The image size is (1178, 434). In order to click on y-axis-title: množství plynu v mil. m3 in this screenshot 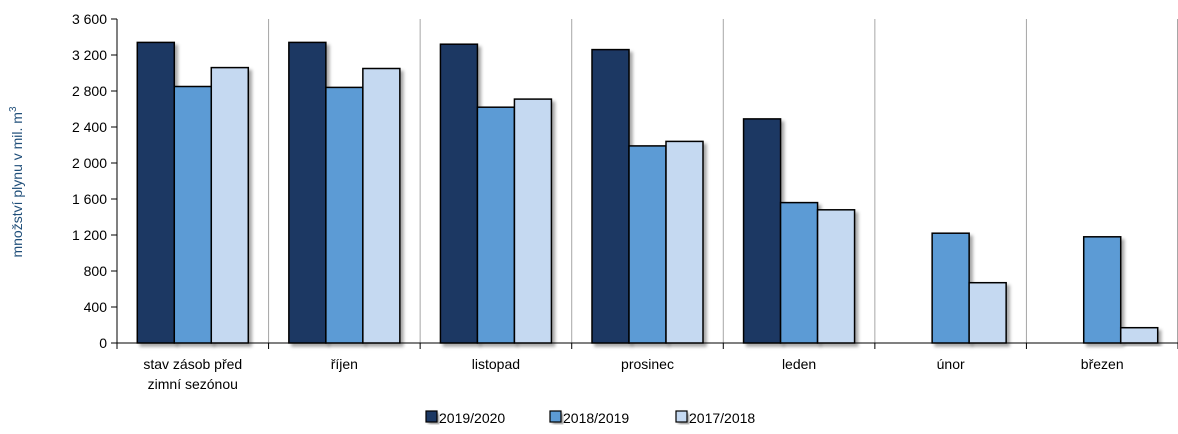, I will do `click(16, 181)`.